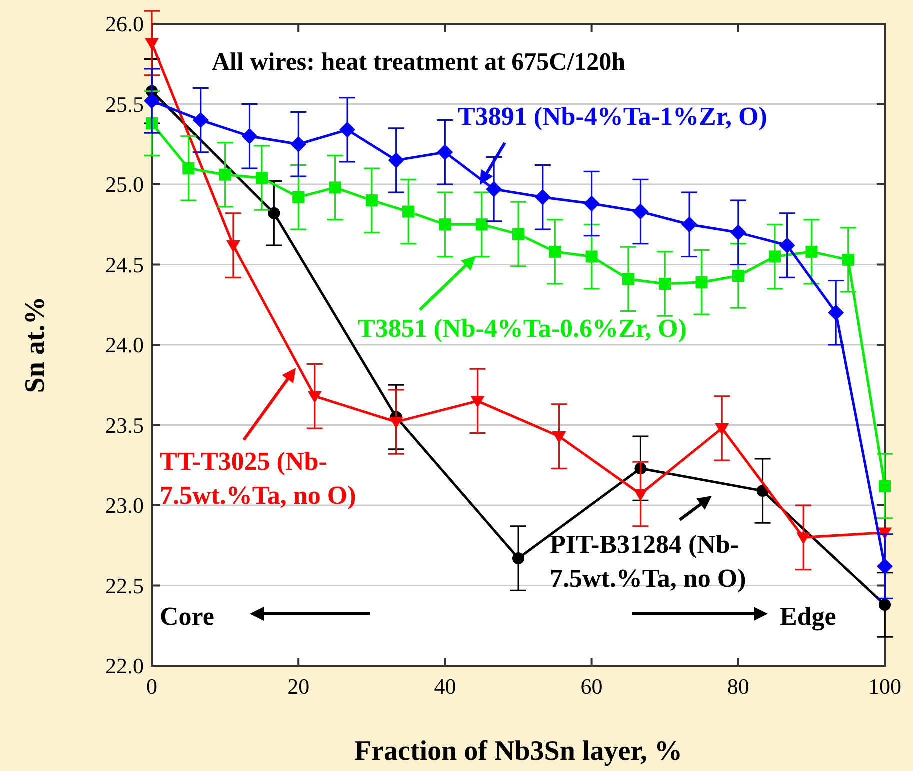 This screenshot has width=913, height=771. What do you see at coordinates (738, 686) in the screenshot?
I see `x-tick-label: 80` at bounding box center [738, 686].